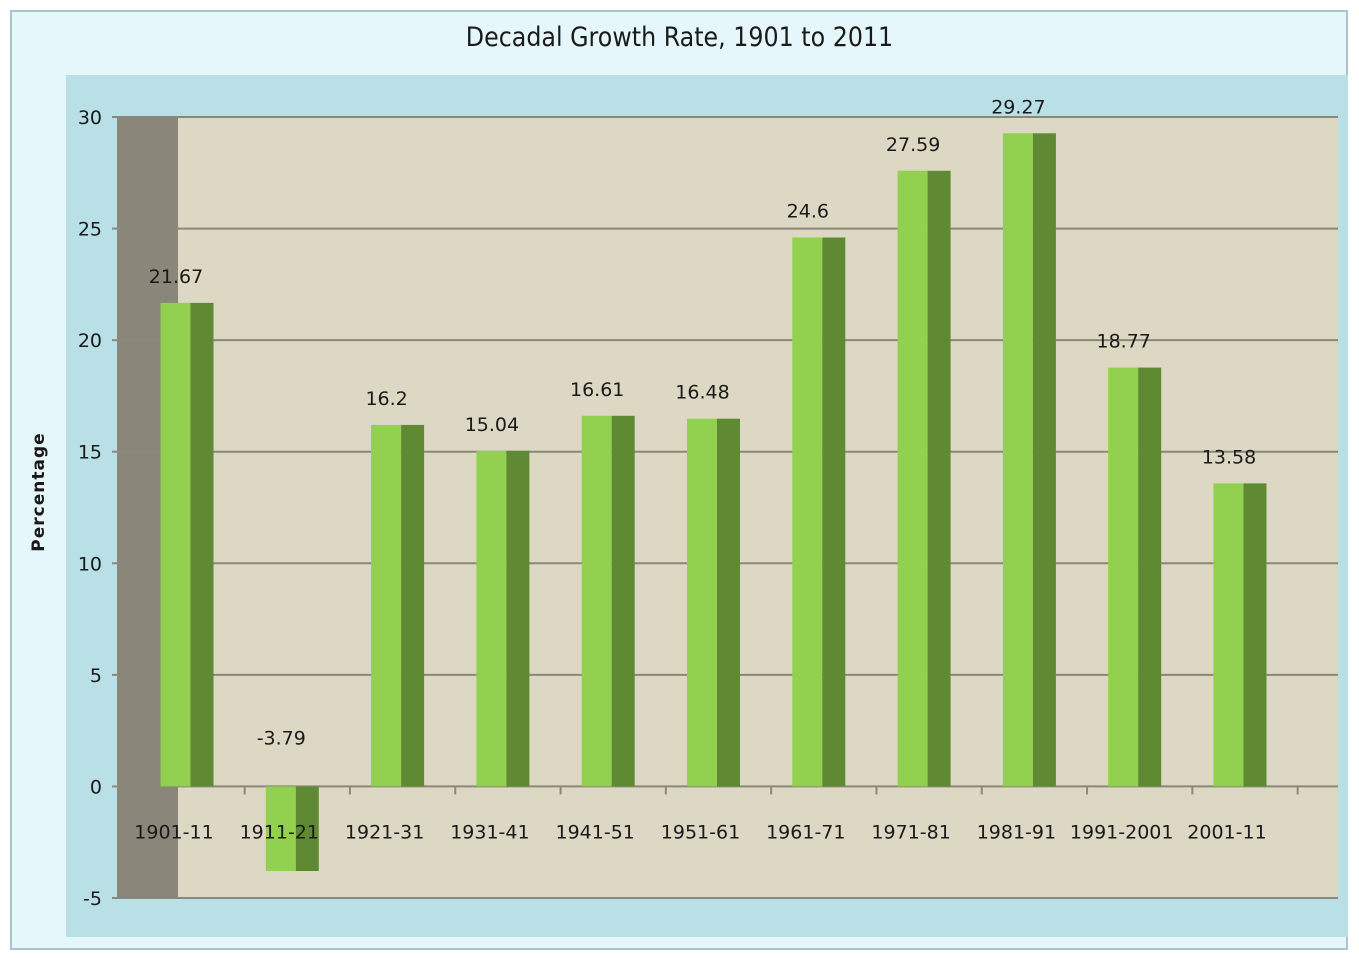 This screenshot has height=958, width=1359. What do you see at coordinates (702, 393) in the screenshot?
I see `data-label: 16.48` at bounding box center [702, 393].